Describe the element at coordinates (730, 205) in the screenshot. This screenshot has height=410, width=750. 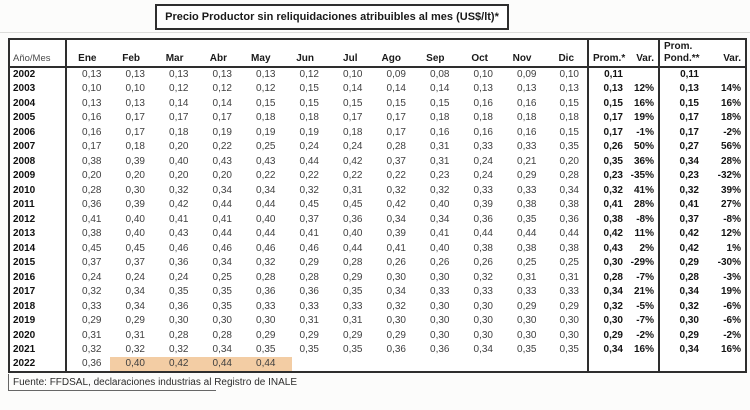
I see `pond-var-cell: 27%` at that location.